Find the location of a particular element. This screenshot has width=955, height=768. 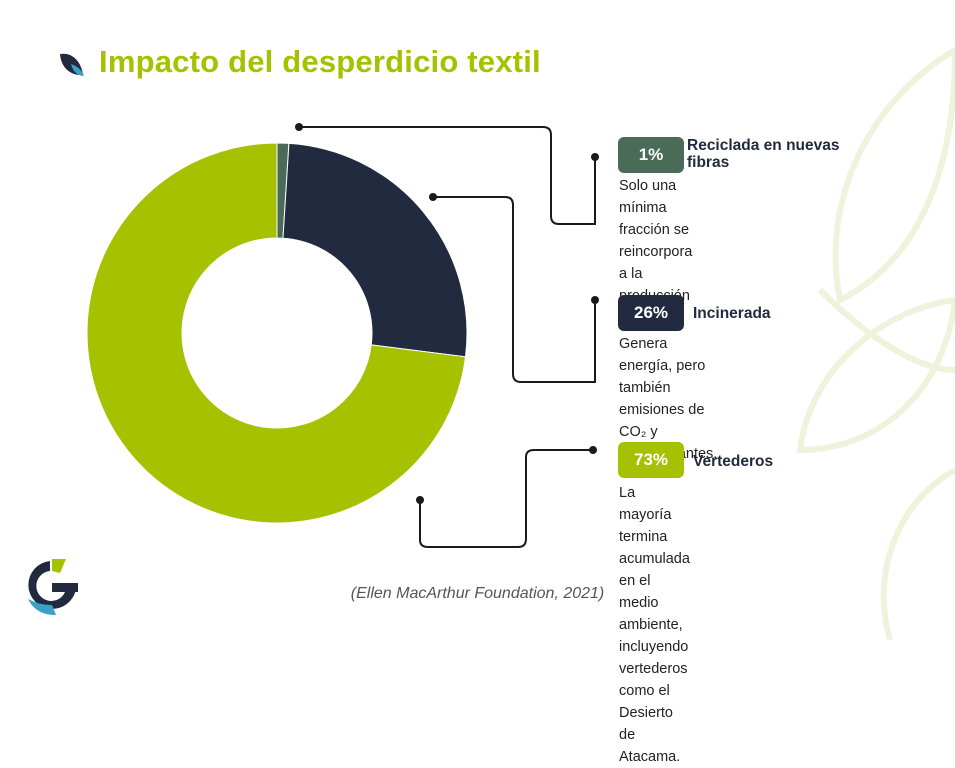

percent-badge: 26% is located at coordinates (651, 313).